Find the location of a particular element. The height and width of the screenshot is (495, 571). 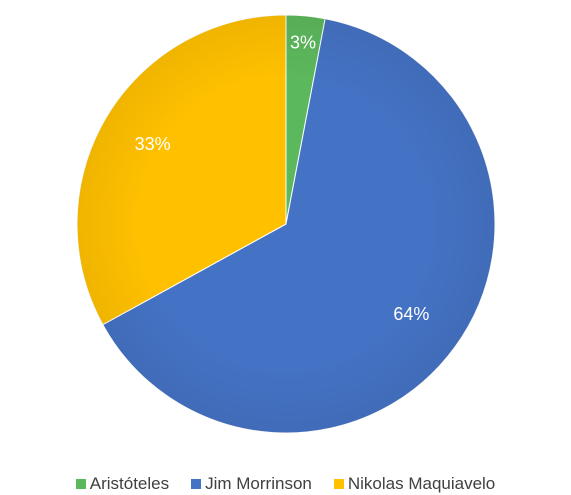

slice-label-nikolas-maquiavelo: 33% is located at coordinates (153, 144).